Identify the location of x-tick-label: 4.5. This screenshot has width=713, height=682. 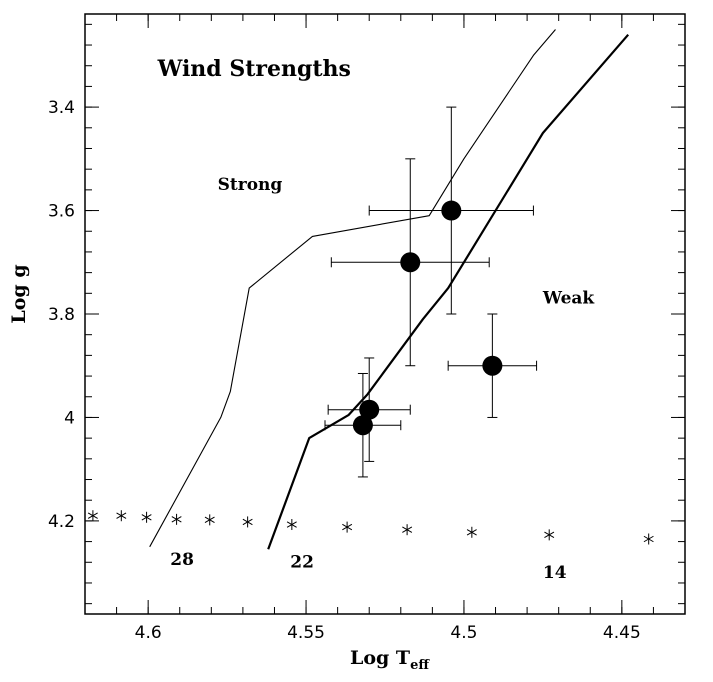
(463, 633).